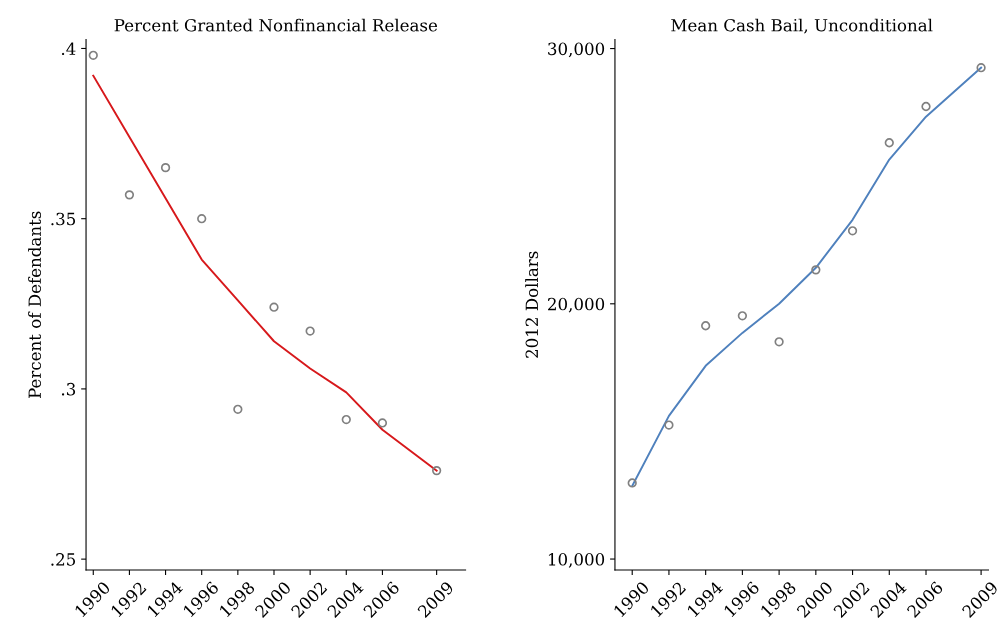 The height and width of the screenshot is (624, 1004). I want to click on y-tick-label: 30,000, so click(576, 50).